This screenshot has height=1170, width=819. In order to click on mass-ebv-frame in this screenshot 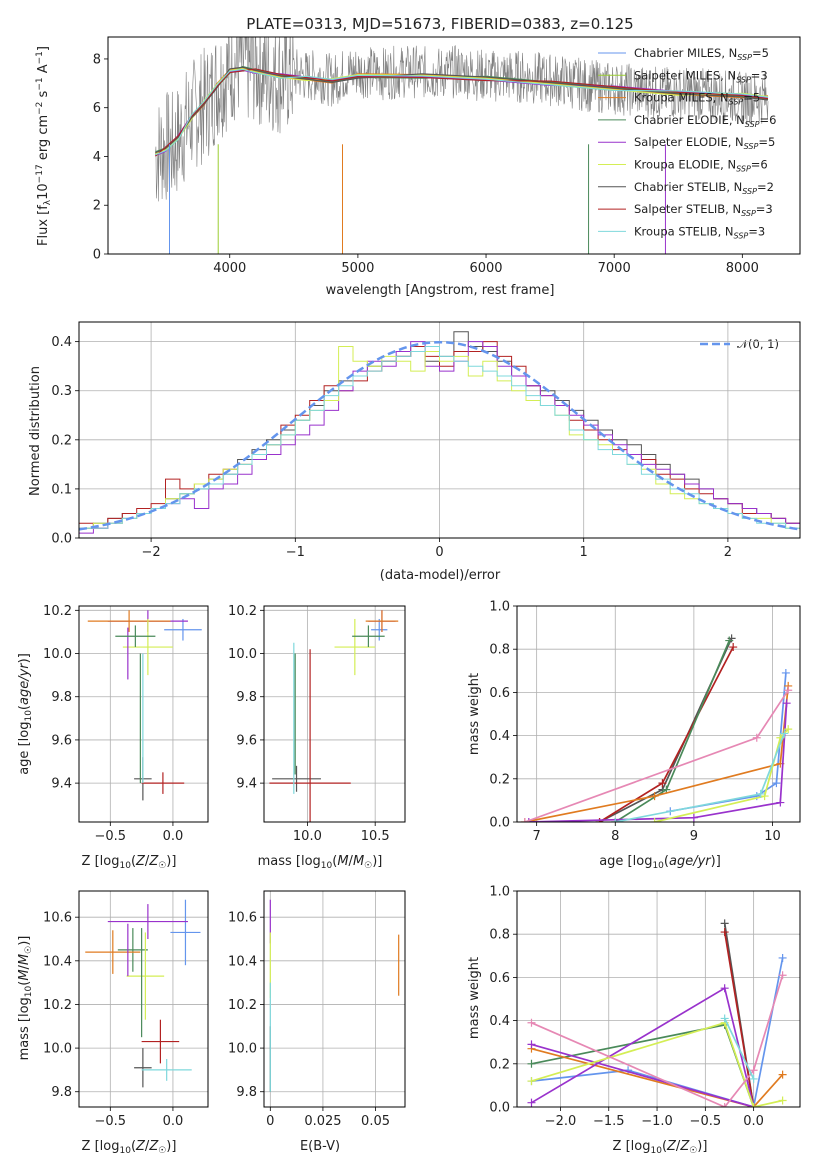, I will do `click(334, 999)`.